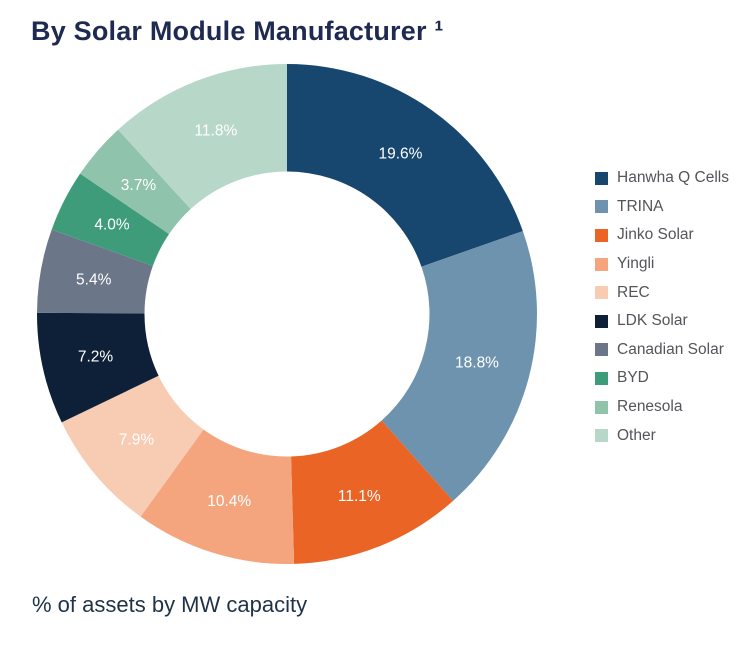 The width and height of the screenshot is (753, 646). What do you see at coordinates (96, 357) in the screenshot?
I see `slice-label-ldk-solar: 7.2%` at bounding box center [96, 357].